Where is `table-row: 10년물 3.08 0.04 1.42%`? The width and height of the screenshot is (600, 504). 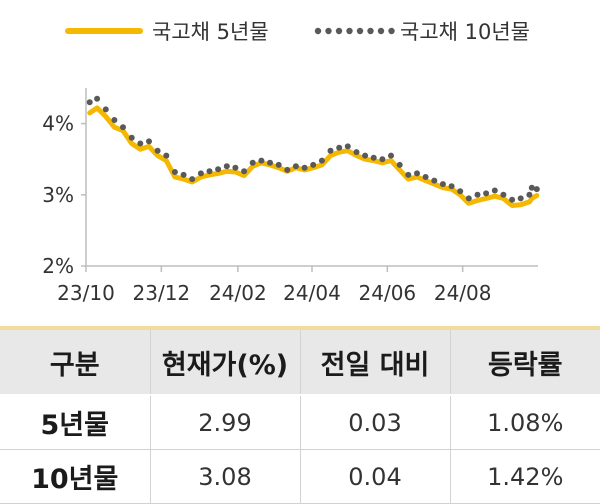
table-row: 10년물 3.08 0.04 1.42% is located at coordinates (300, 476).